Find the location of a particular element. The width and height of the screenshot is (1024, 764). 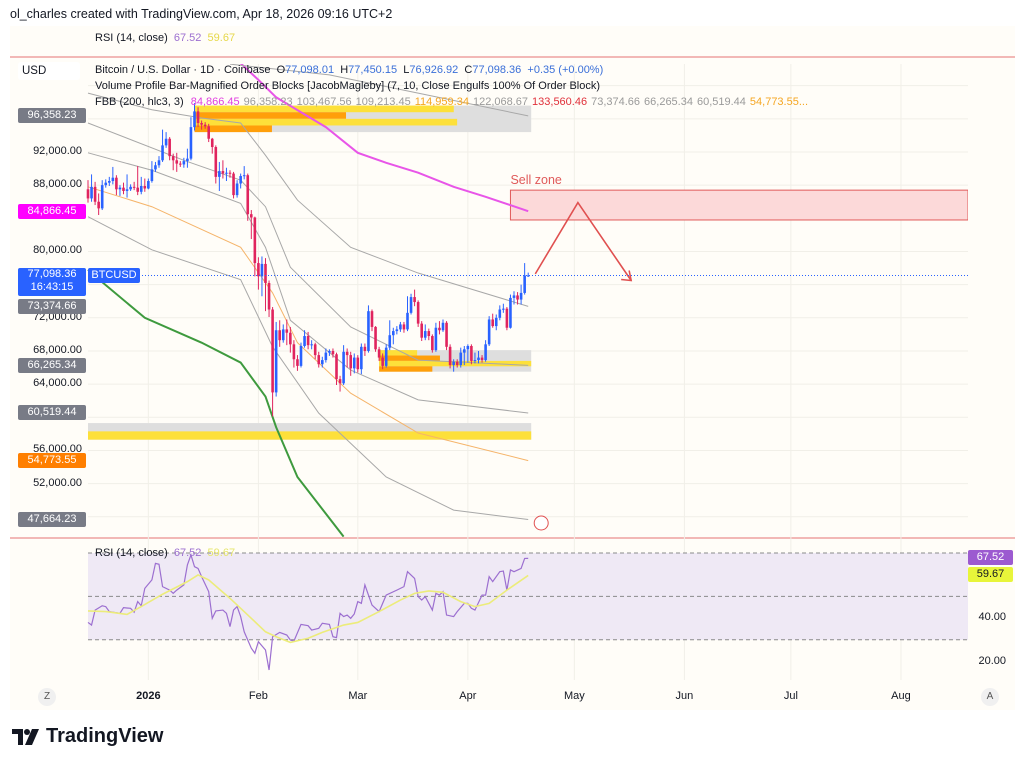

fbb-value: 60,519.44 is located at coordinates (721, 102).